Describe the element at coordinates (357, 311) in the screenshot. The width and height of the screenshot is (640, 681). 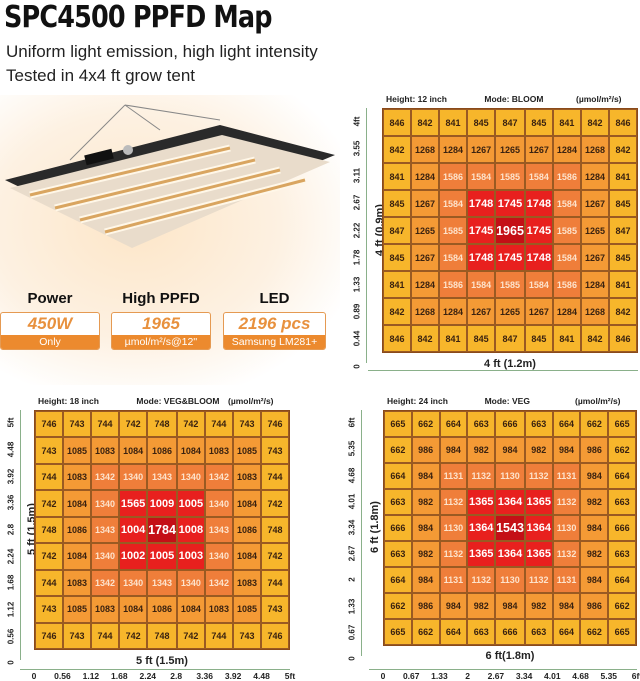
I see `y-tick-label: 0.89` at that location.